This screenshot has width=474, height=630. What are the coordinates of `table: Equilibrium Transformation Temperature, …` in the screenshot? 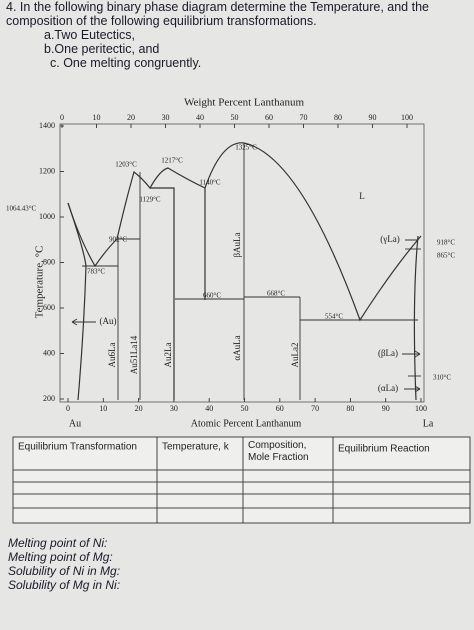 It's located at (241, 480).